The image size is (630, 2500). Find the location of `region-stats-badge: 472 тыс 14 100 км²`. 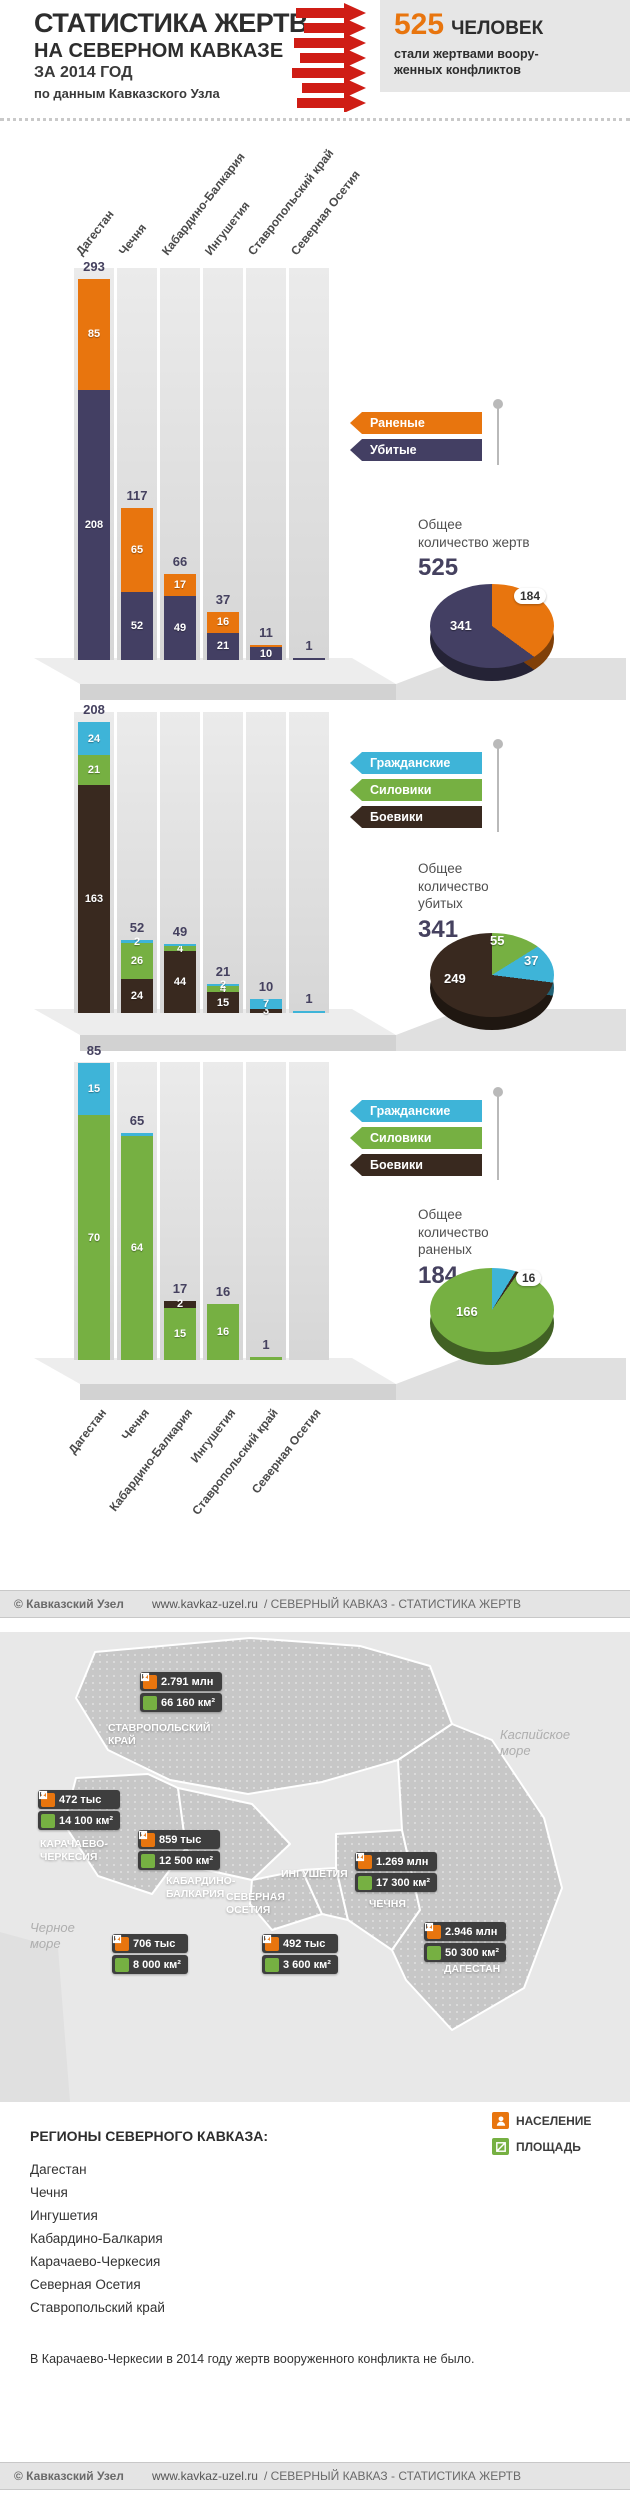

region-stats-badge: 472 тыс 14 100 км² is located at coordinates (79, 1810).